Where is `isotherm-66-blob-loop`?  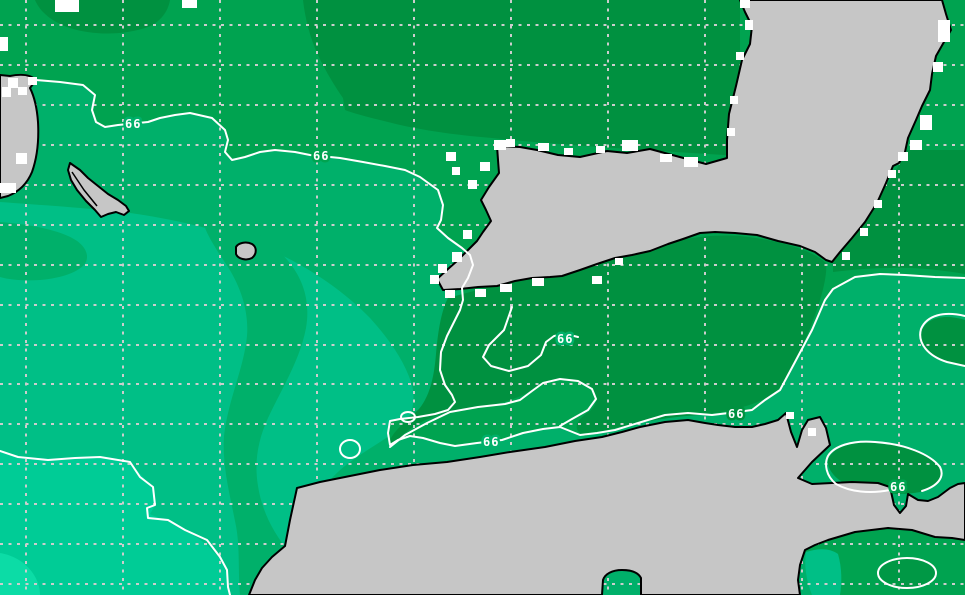
isotherm-66-blob-loop is located at coordinates (530, 339).